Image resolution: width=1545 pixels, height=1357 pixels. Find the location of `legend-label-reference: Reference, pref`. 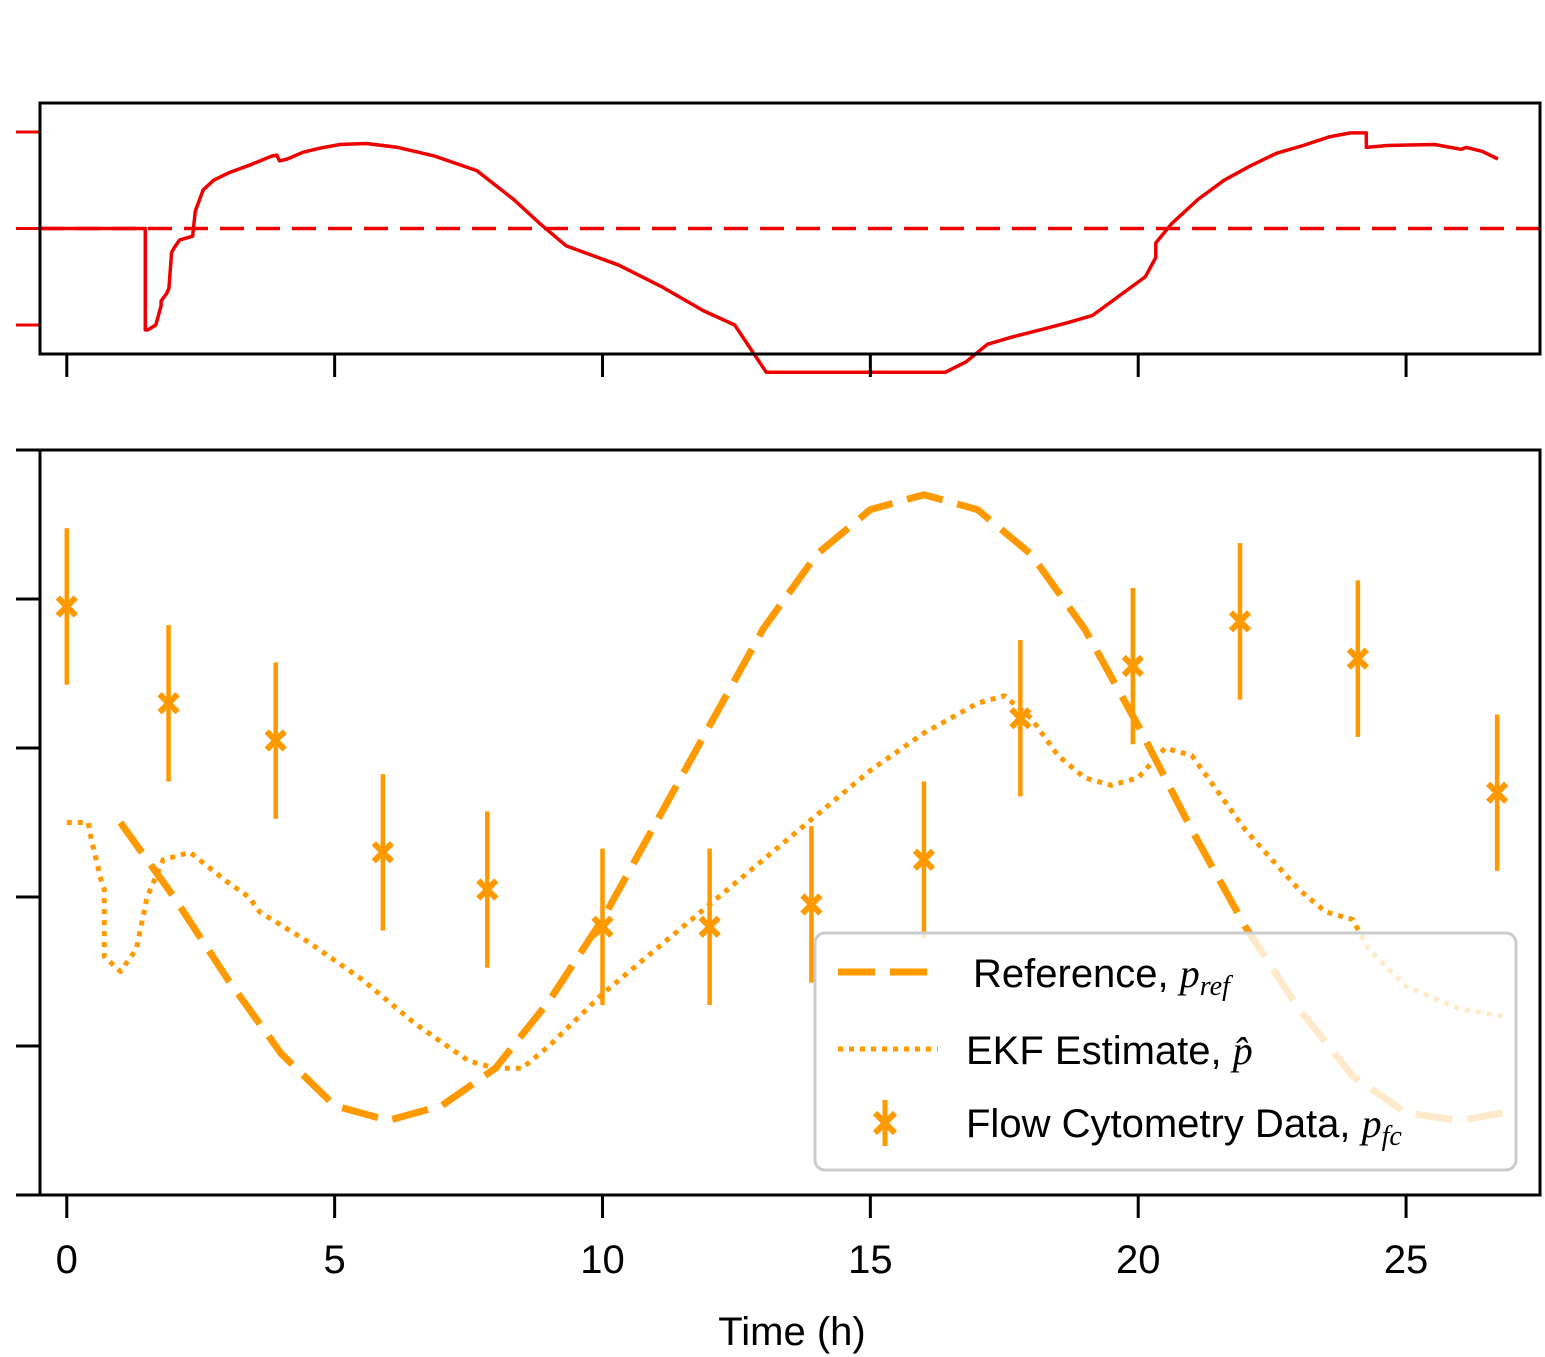

legend-label-reference: Reference, pref is located at coordinates (1103, 976).